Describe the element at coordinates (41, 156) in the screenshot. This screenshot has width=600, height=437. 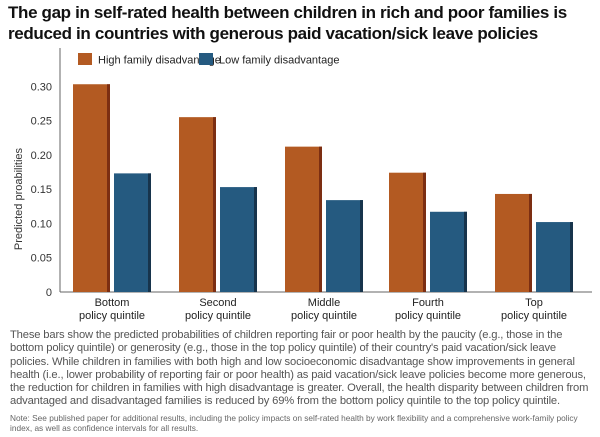
I see `y-tick-label: 0.20` at that location.